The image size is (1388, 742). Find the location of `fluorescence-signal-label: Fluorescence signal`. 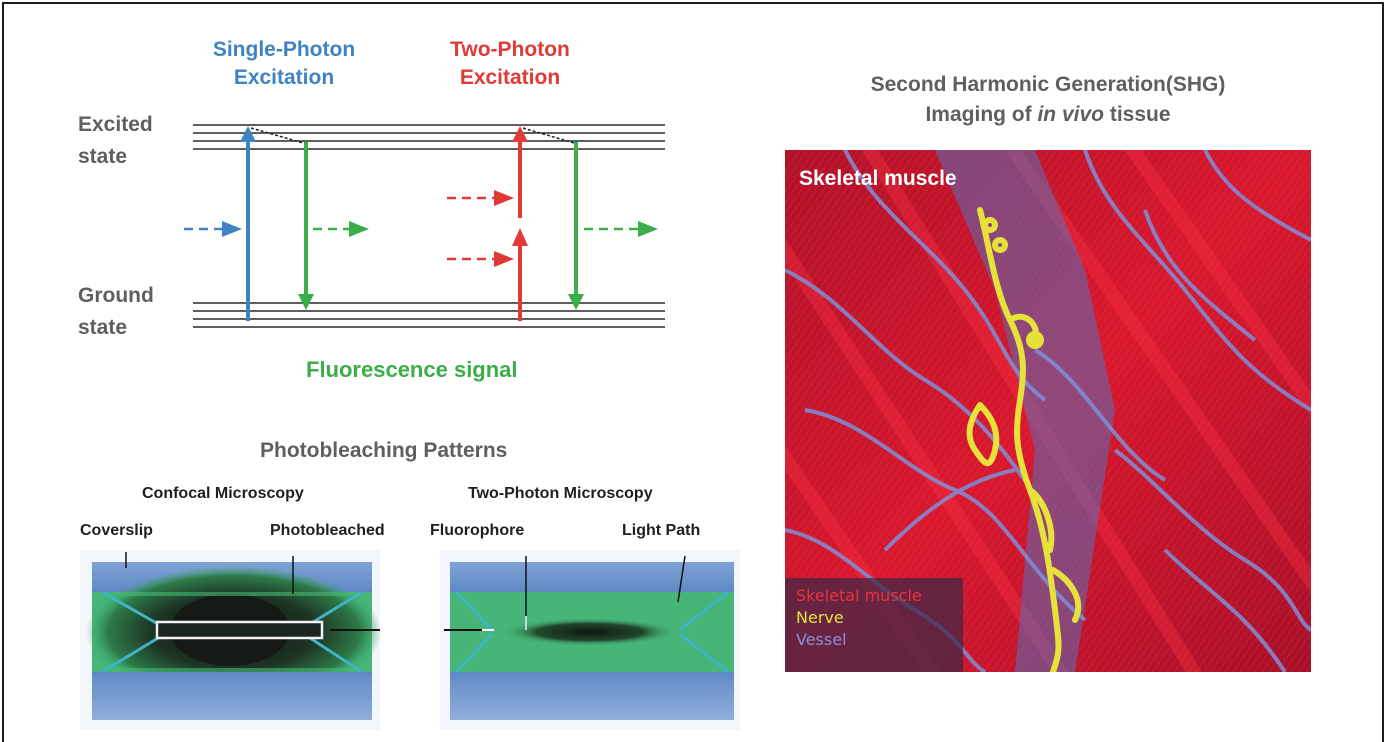

fluorescence-signal-label: Fluorescence signal is located at coordinates (412, 369).